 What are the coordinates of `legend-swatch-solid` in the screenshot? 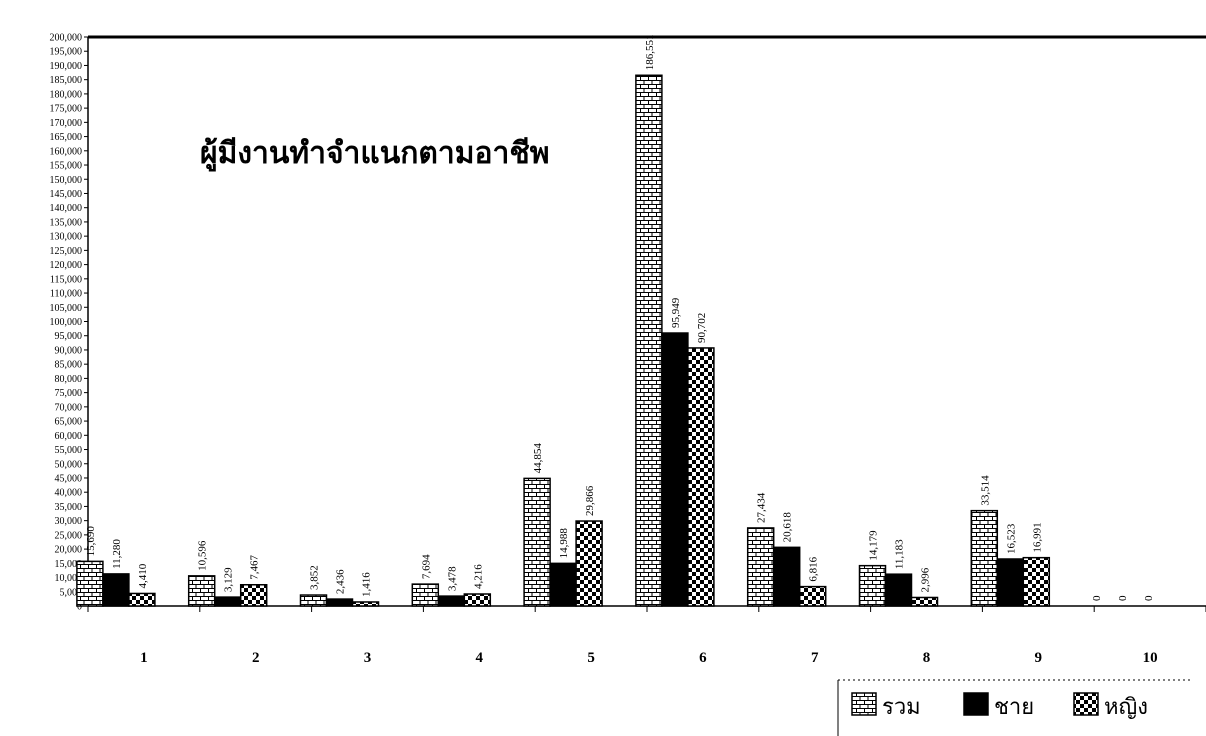 It's located at (976, 704).